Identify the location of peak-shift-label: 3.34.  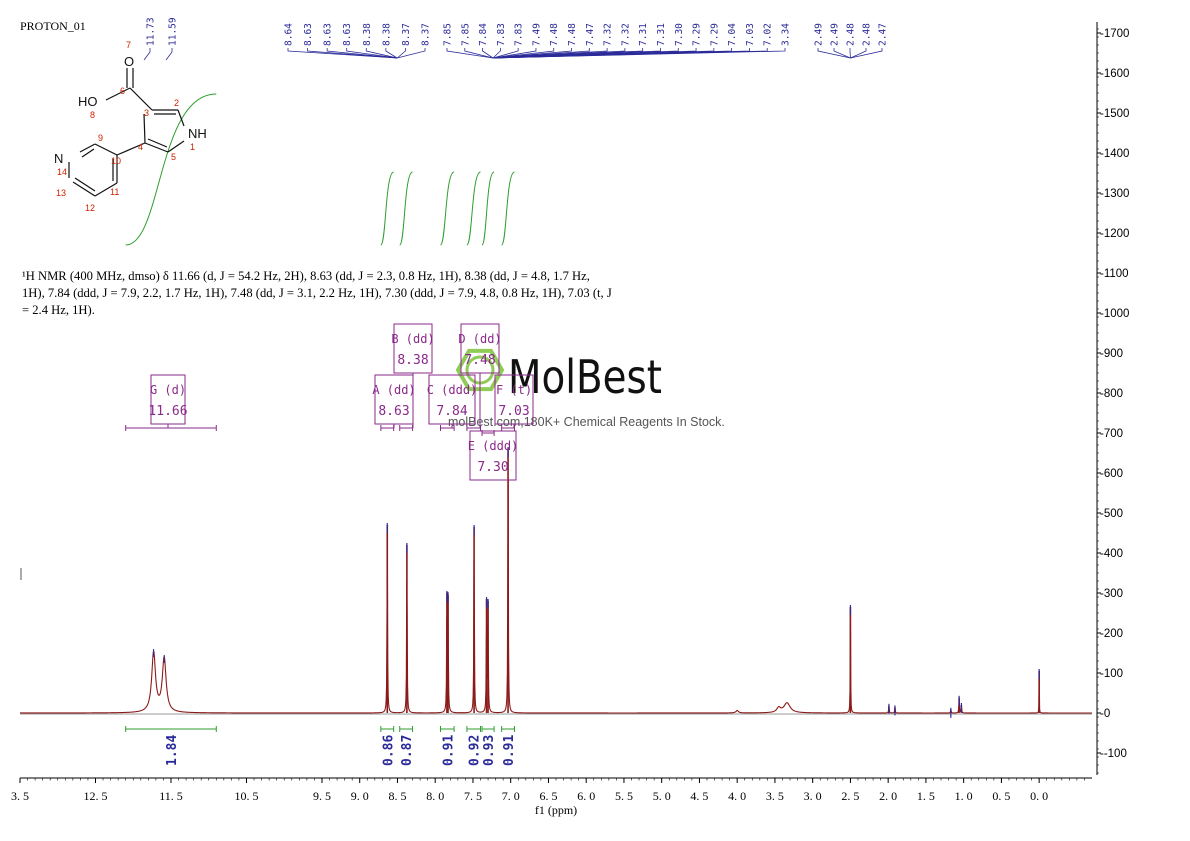
(786, 34).